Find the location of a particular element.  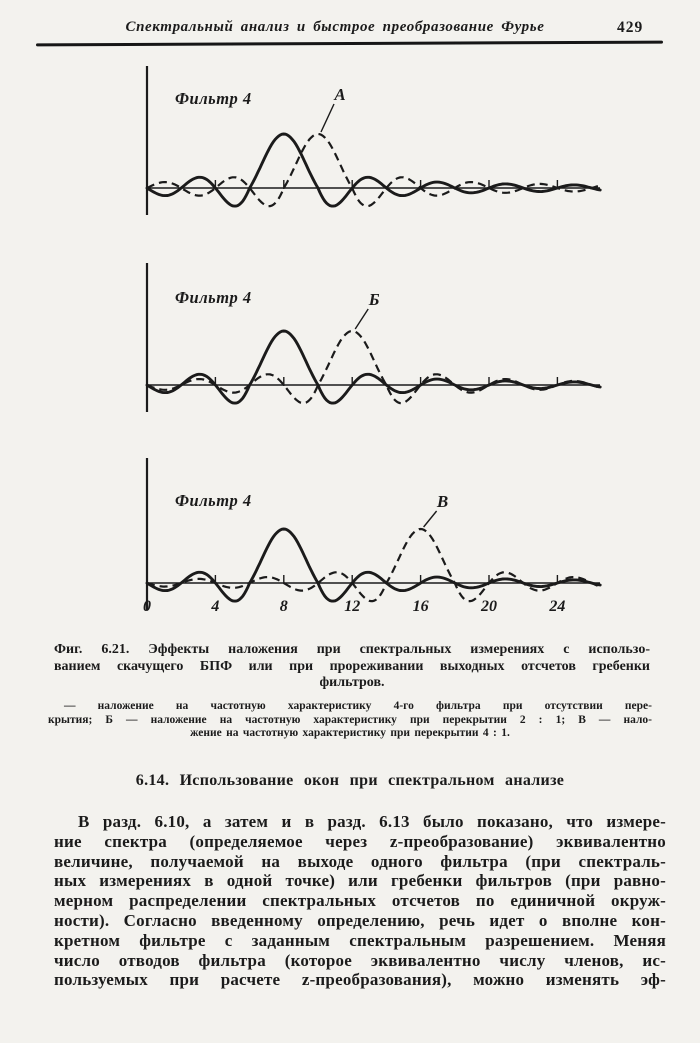

curve-label: В is located at coordinates (442, 501).